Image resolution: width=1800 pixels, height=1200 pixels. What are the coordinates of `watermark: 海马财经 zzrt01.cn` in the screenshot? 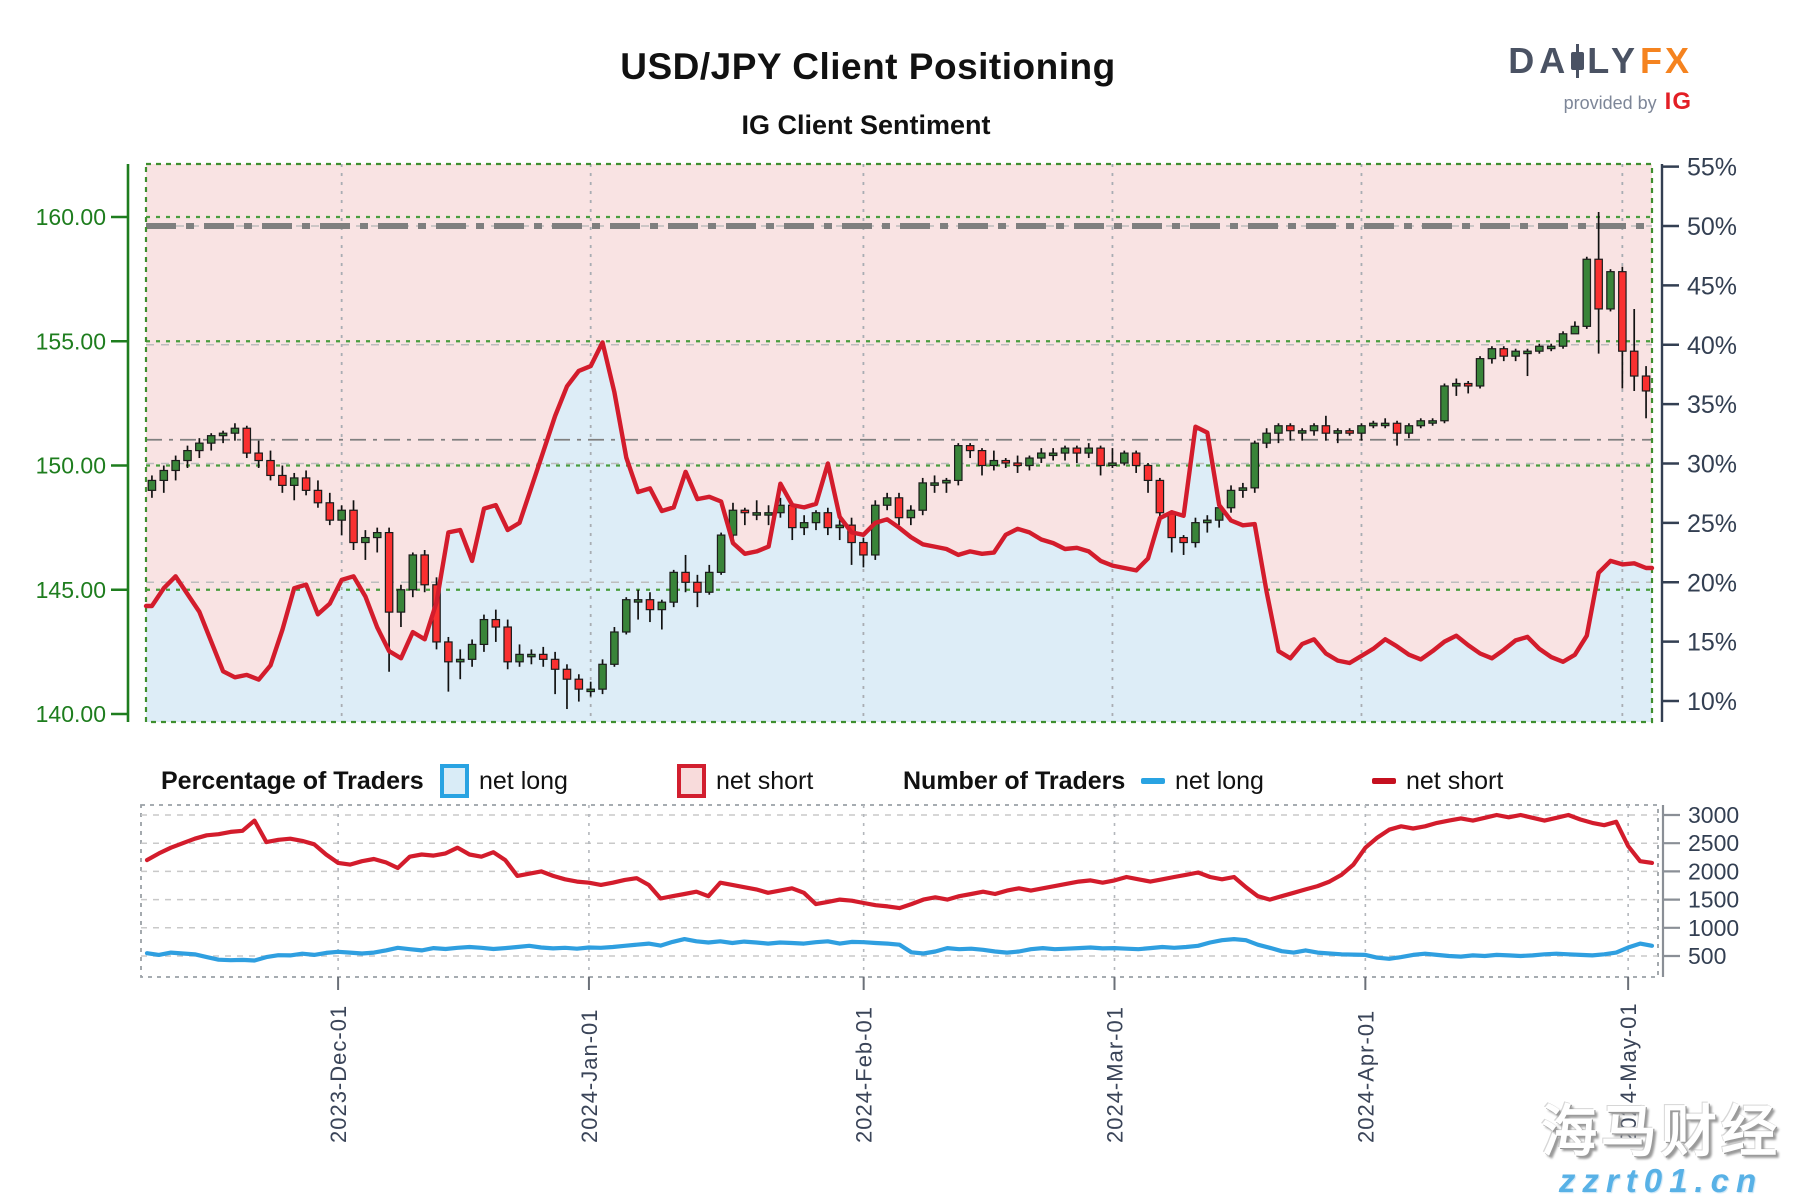 It's located at (1661, 1150).